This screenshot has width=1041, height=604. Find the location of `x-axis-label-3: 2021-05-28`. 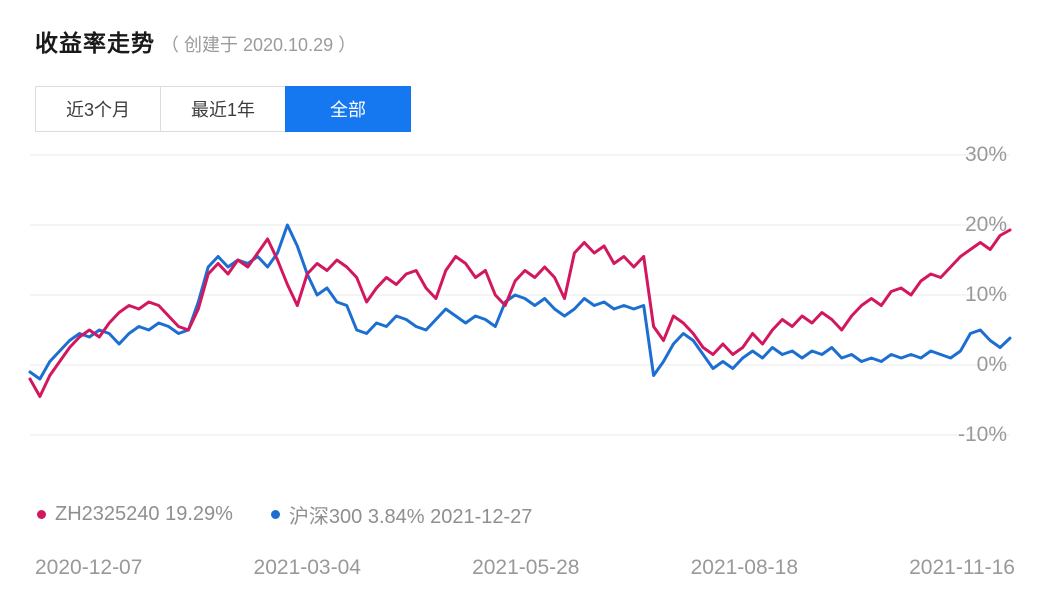

x-axis-label-3: 2021-05-28 is located at coordinates (526, 567).